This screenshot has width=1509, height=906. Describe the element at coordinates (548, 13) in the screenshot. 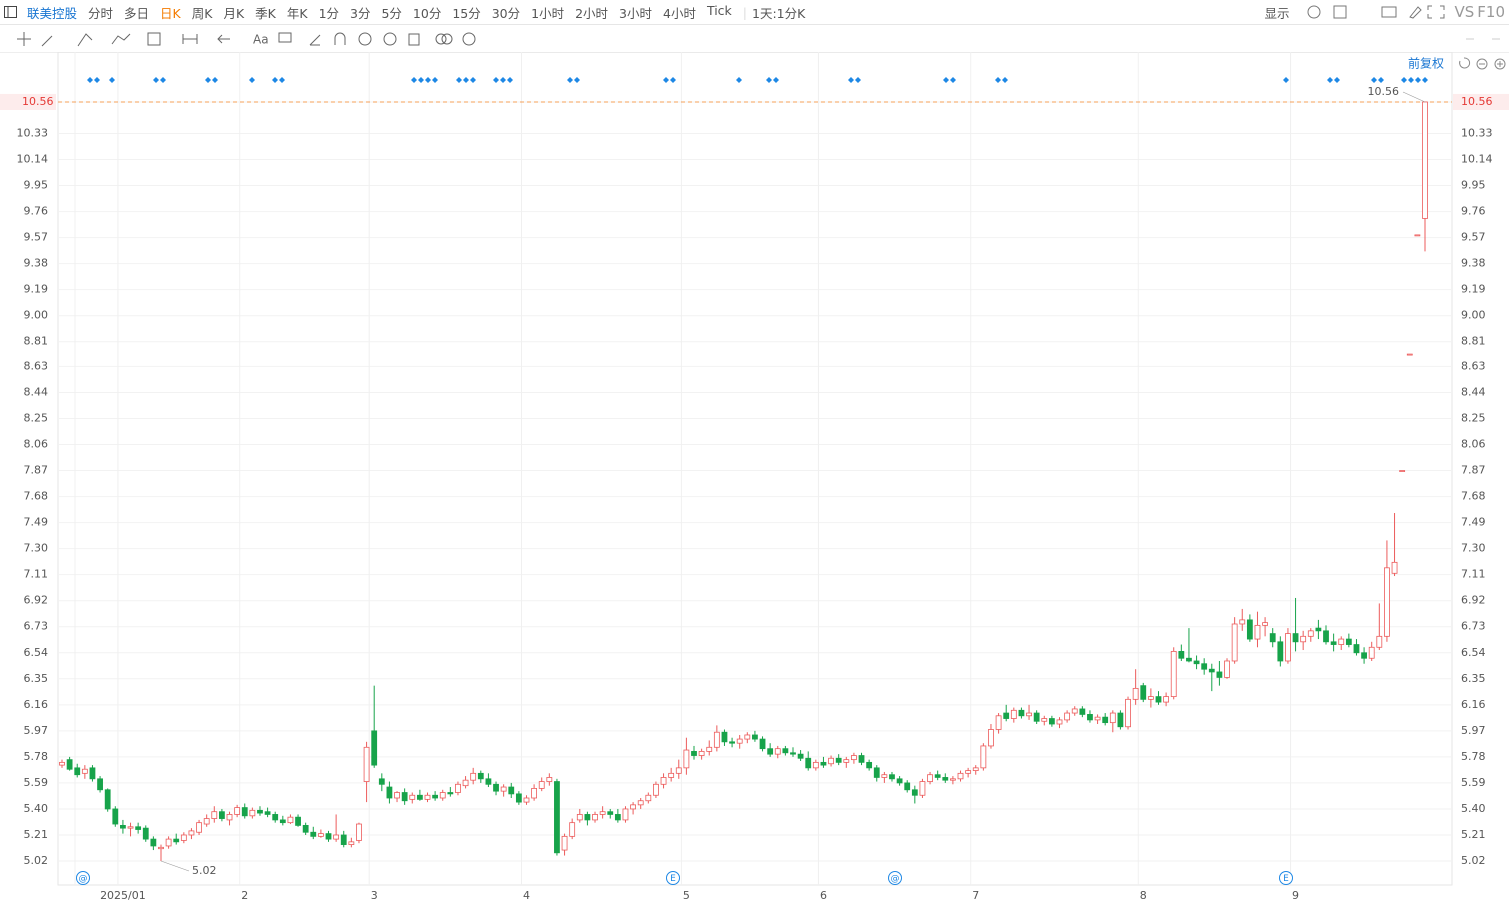

I see `period: 1小时` at that location.